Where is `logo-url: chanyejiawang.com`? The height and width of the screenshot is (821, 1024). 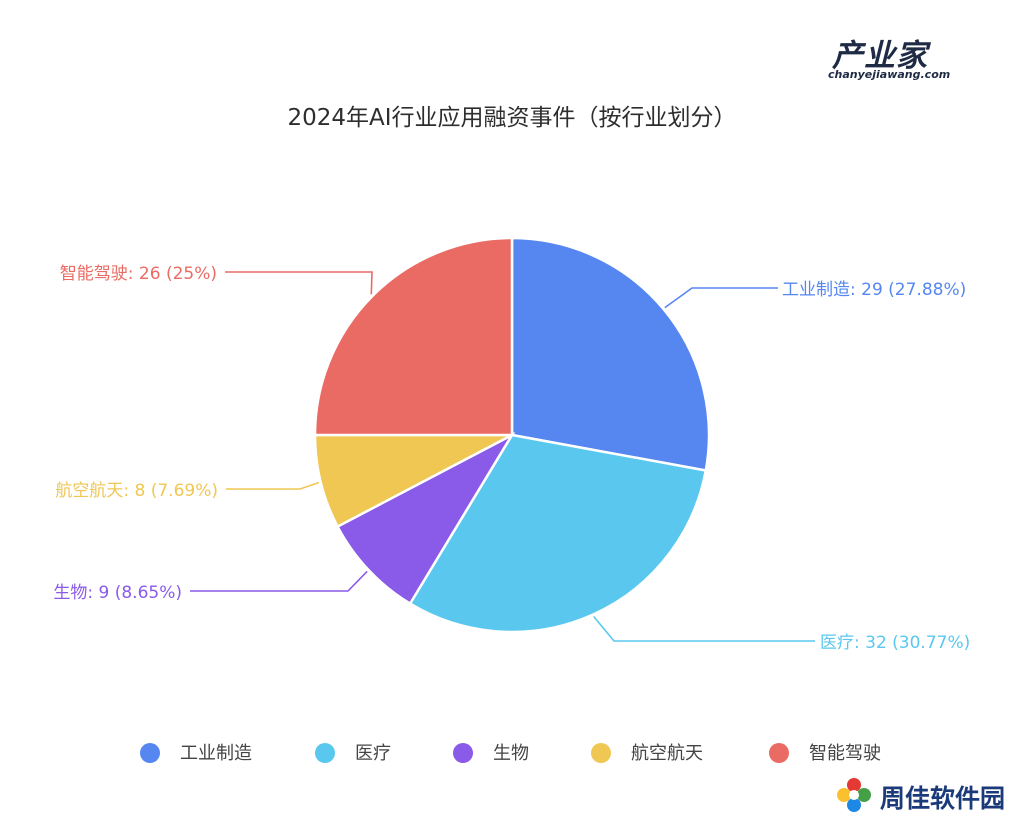
logo-url: chanyejiawang.com is located at coordinates (889, 74).